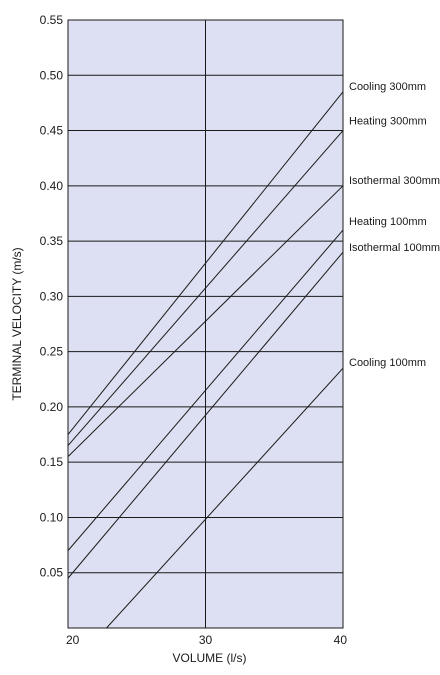 The width and height of the screenshot is (440, 675). What do you see at coordinates (341, 640) in the screenshot?
I see `x-tick-label: 40` at bounding box center [341, 640].